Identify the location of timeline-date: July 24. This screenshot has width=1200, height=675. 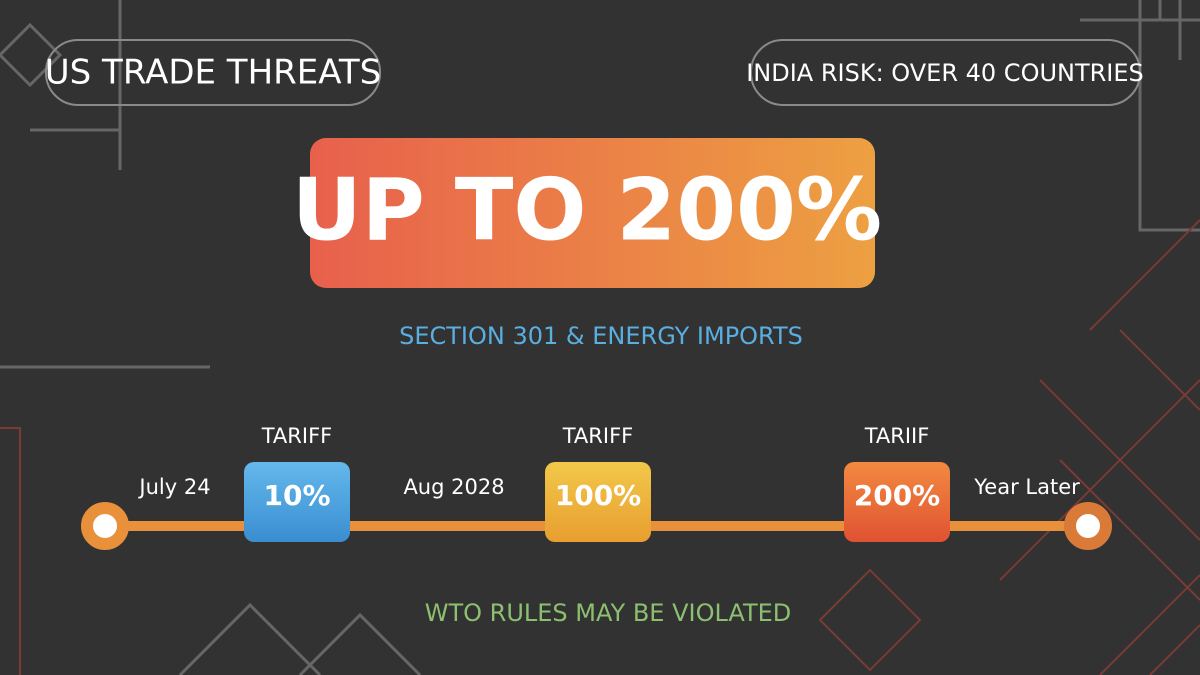
(173, 487).